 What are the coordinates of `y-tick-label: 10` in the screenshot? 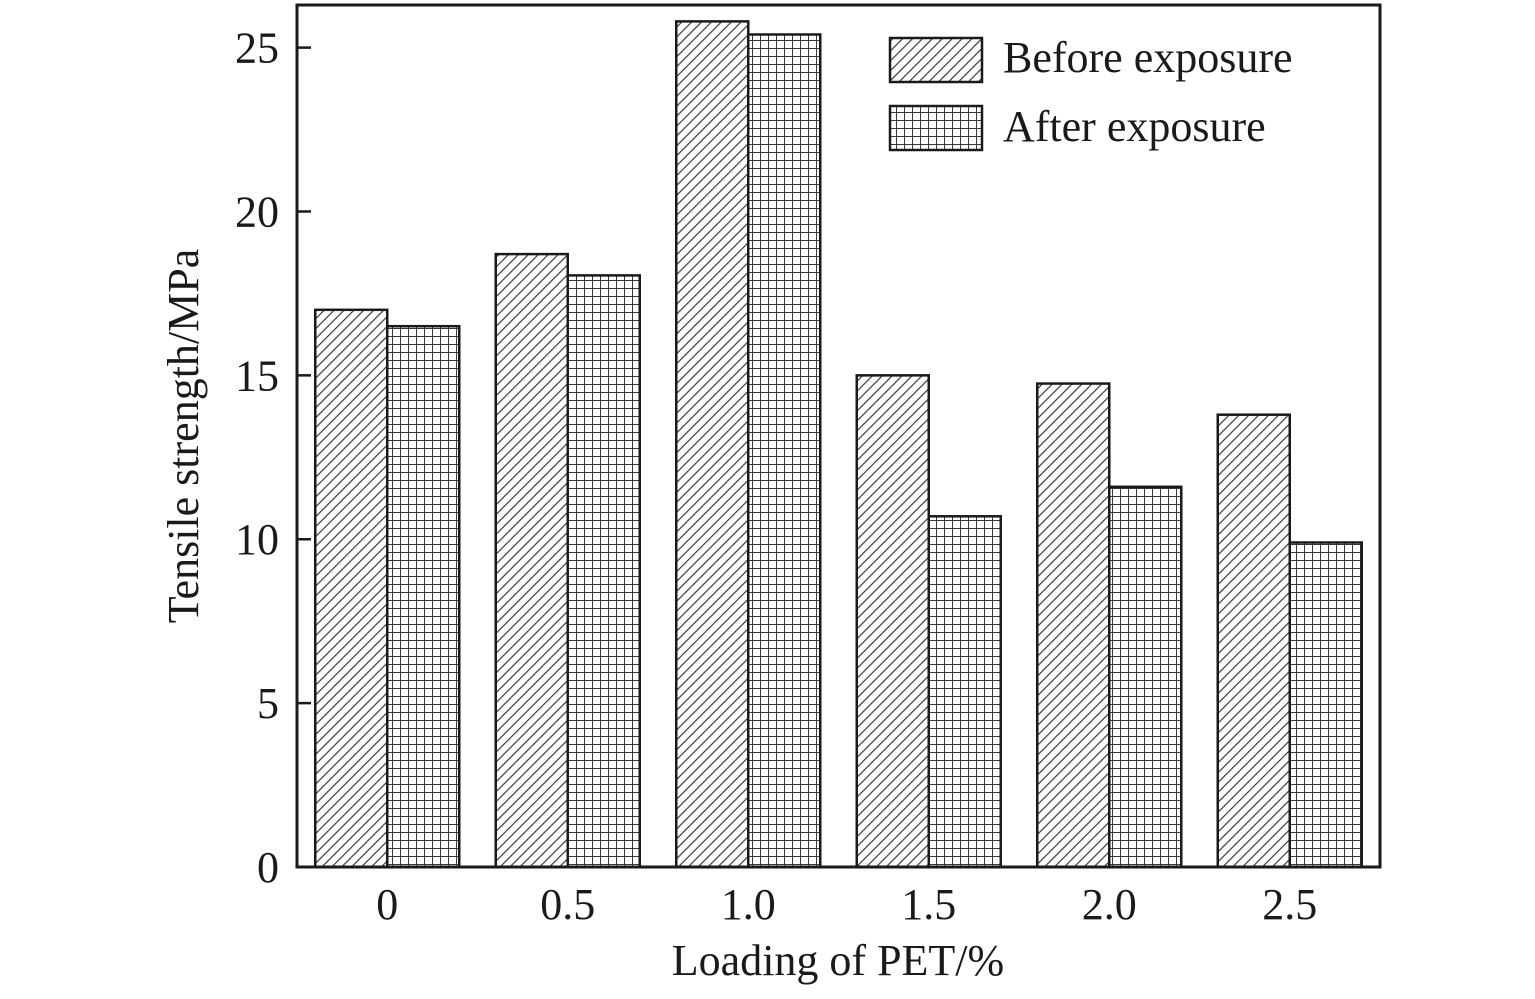 It's located at (257, 539).